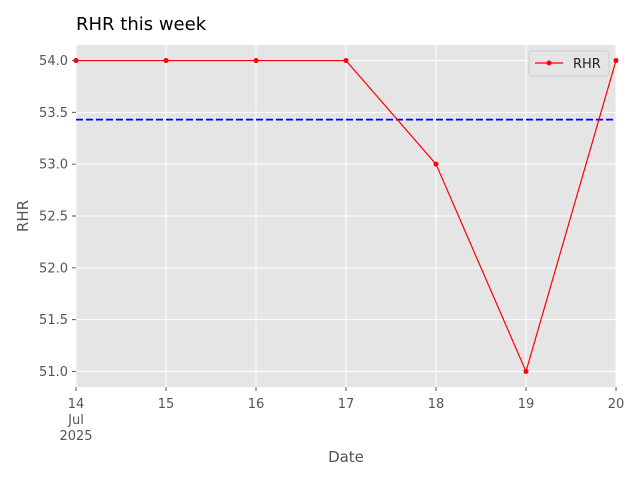 The image size is (640, 480). Describe the element at coordinates (53, 268) in the screenshot. I see `y-tick-label: 52.0` at that location.